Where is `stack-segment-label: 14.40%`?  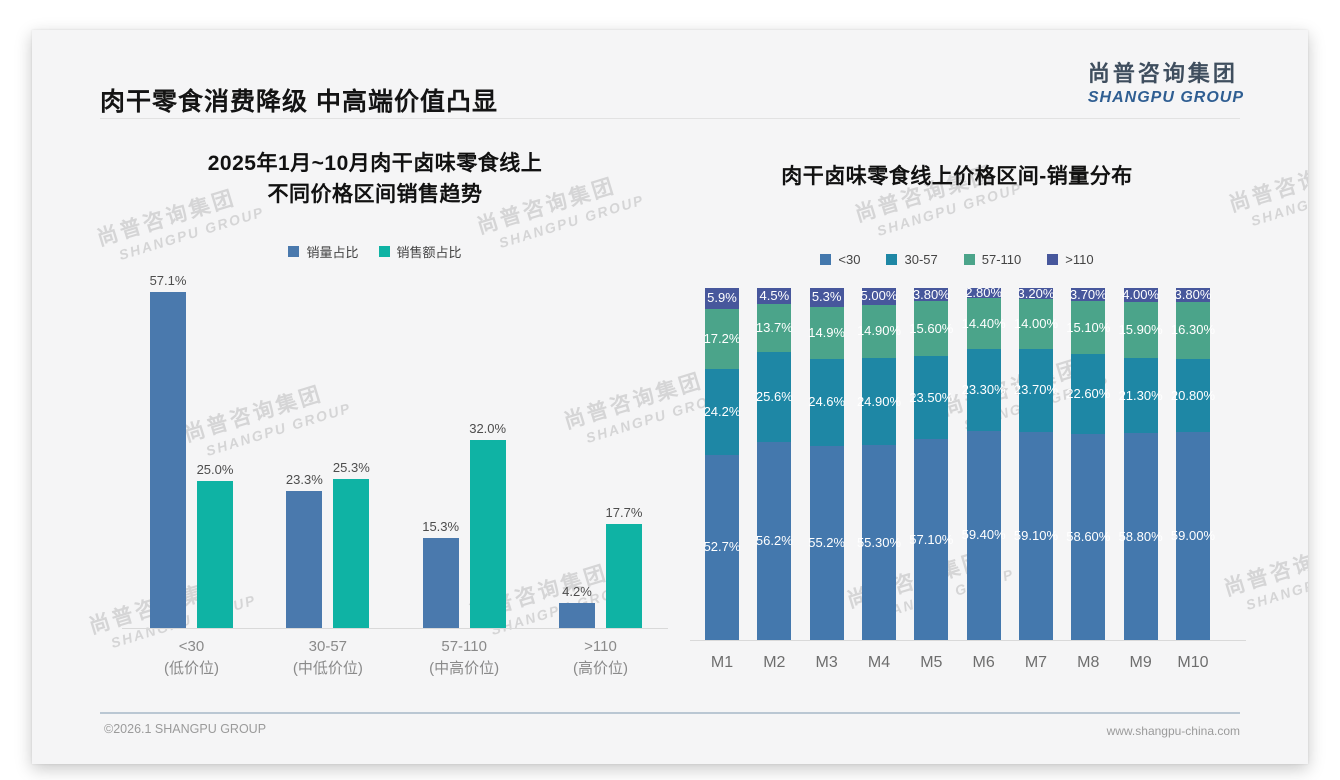
stack-segment-label: 14.40% is located at coordinates (983, 323).